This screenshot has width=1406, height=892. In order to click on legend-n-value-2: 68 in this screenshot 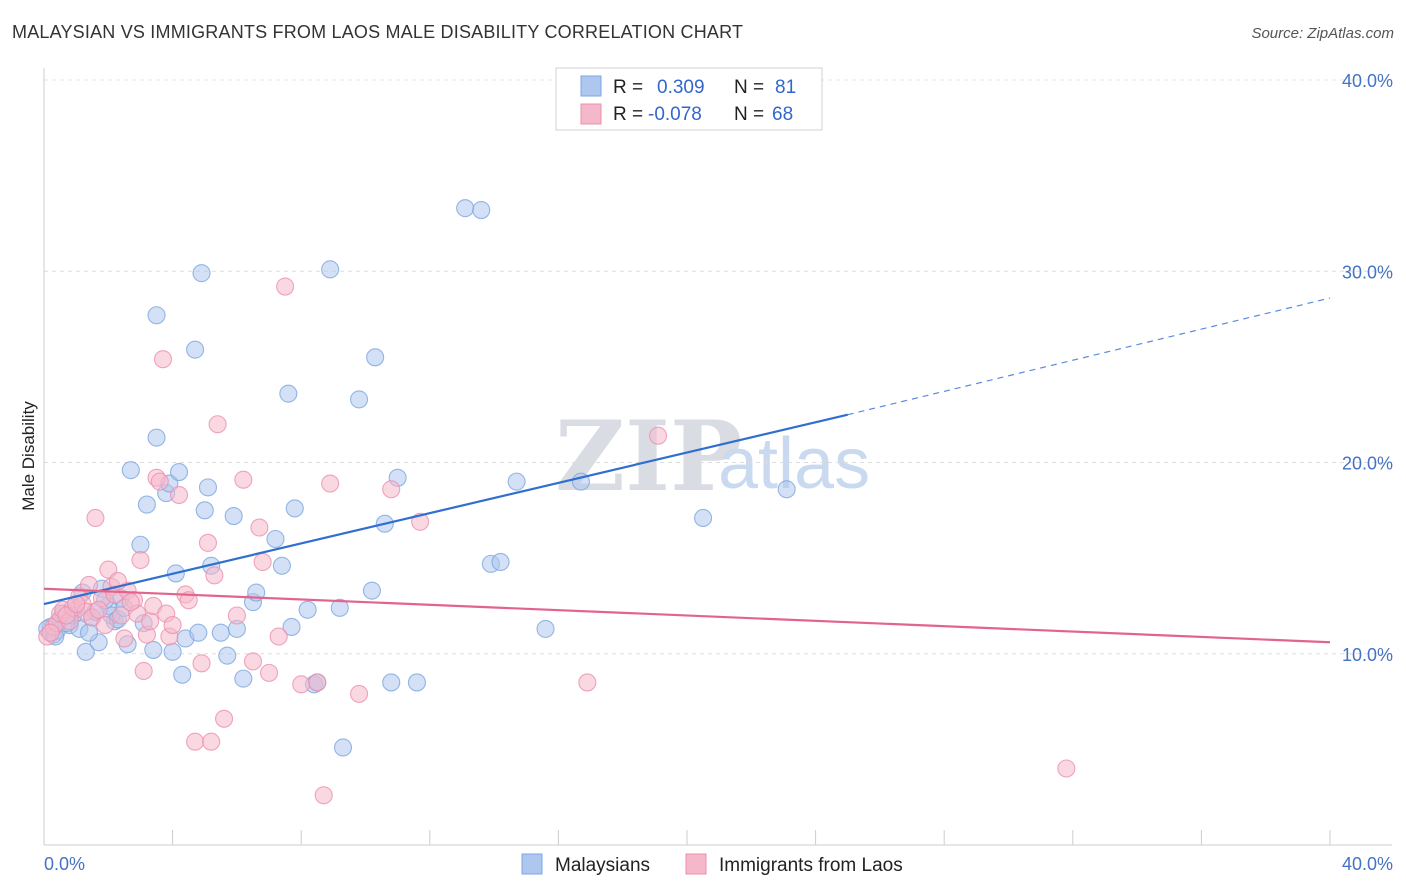, I will do `click(782, 114)`.